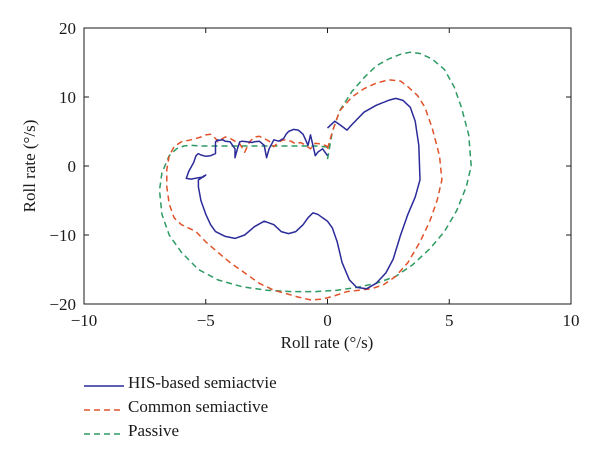 The width and height of the screenshot is (600, 461). I want to click on x-tick-label: 10, so click(571, 320).